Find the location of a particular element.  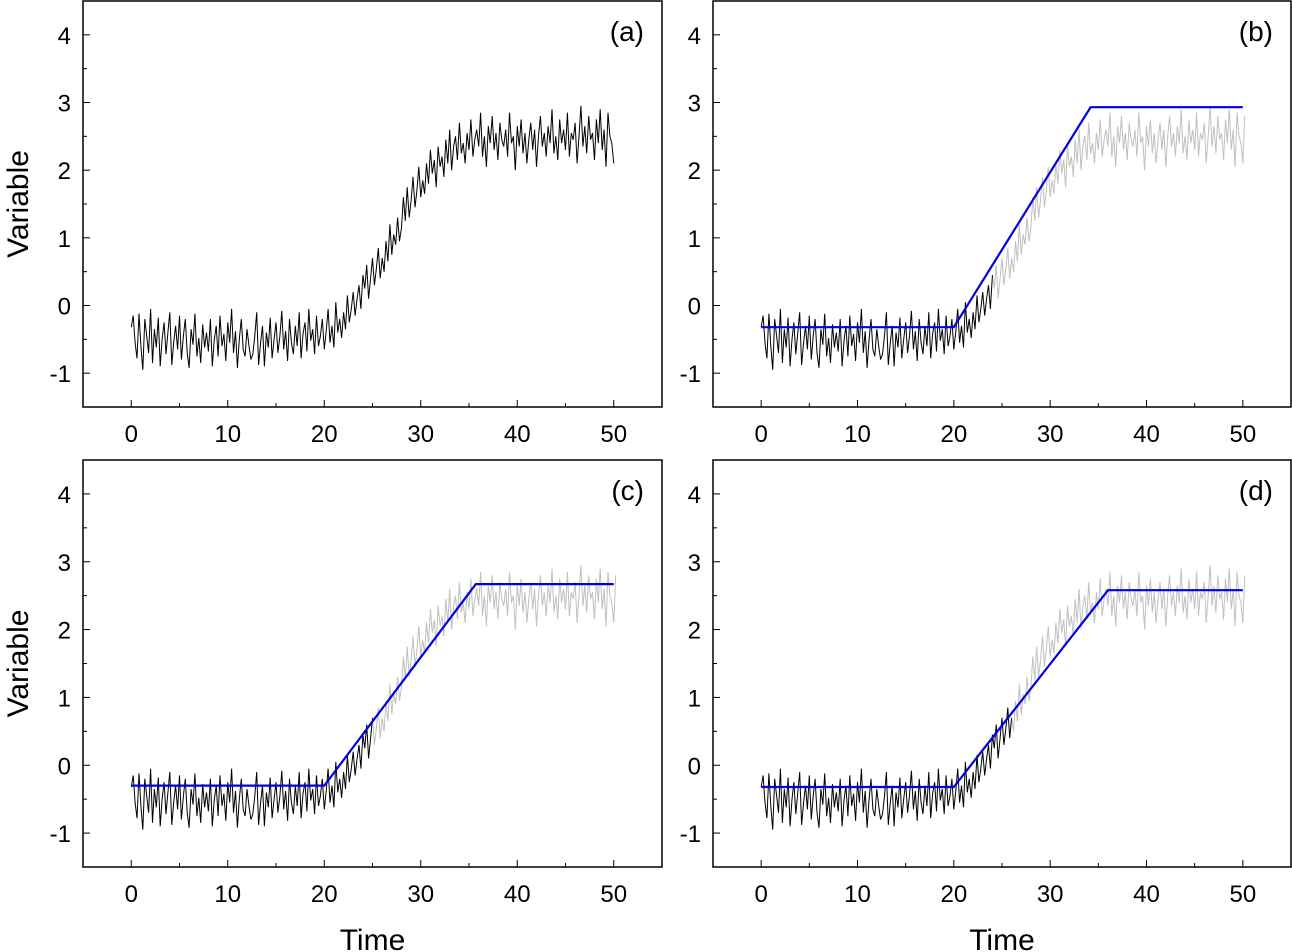

panel-label: (b) is located at coordinates (1256, 31).